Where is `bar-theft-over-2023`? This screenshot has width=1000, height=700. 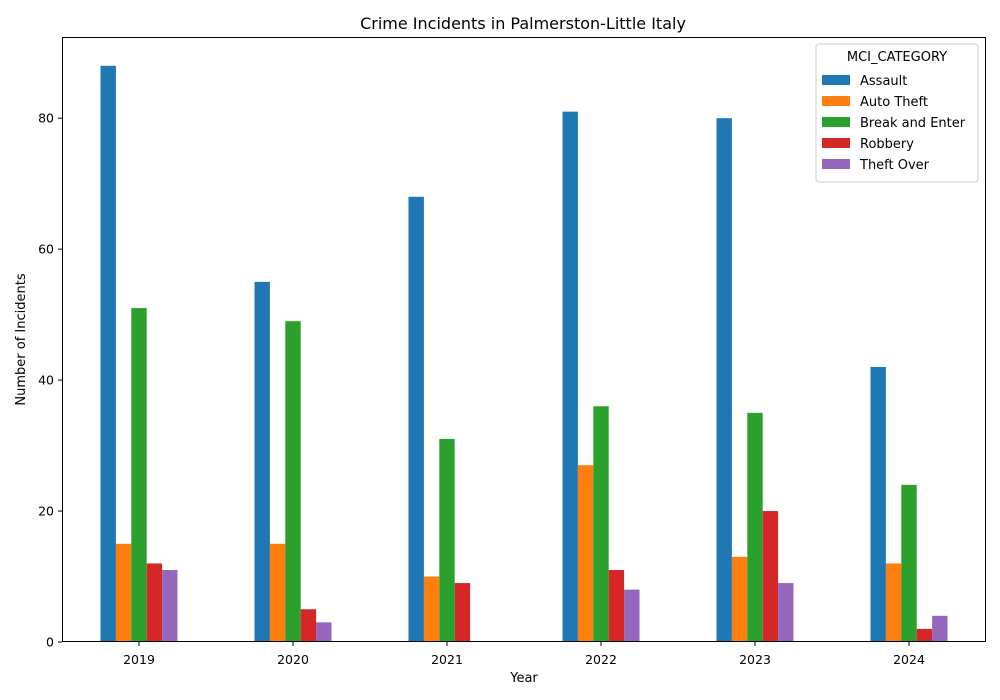 bar-theft-over-2023 is located at coordinates (786, 612).